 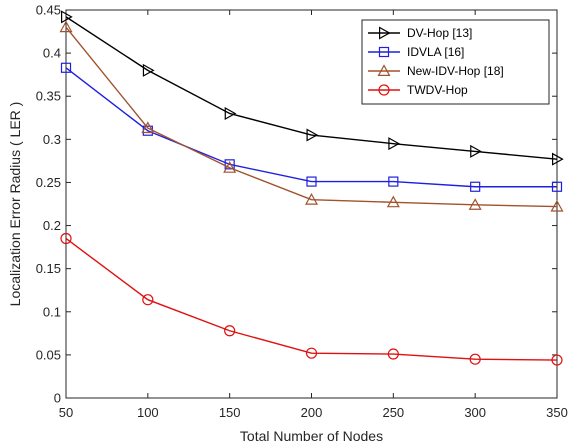 I want to click on legend-item: New-IDV-Hop [18], so click(x=436, y=71).